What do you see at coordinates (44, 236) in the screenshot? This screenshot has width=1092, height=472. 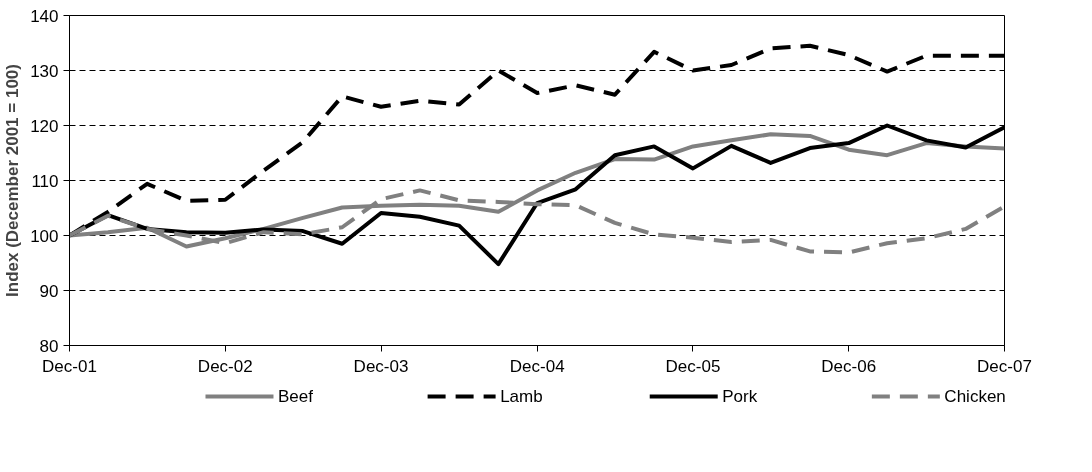 I see `y-tick-label: 100` at bounding box center [44, 236].